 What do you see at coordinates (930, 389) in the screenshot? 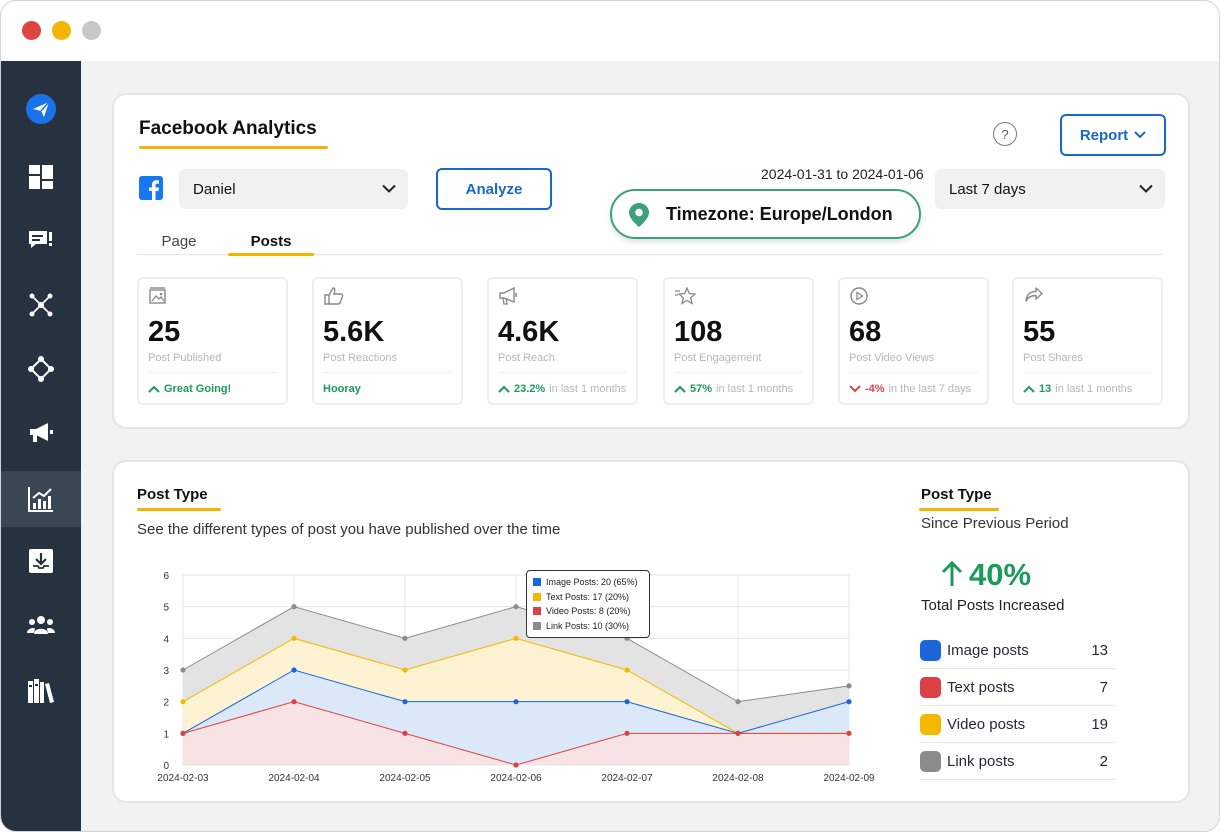
I see `stat-footer-text: in the last 7 days` at bounding box center [930, 389].